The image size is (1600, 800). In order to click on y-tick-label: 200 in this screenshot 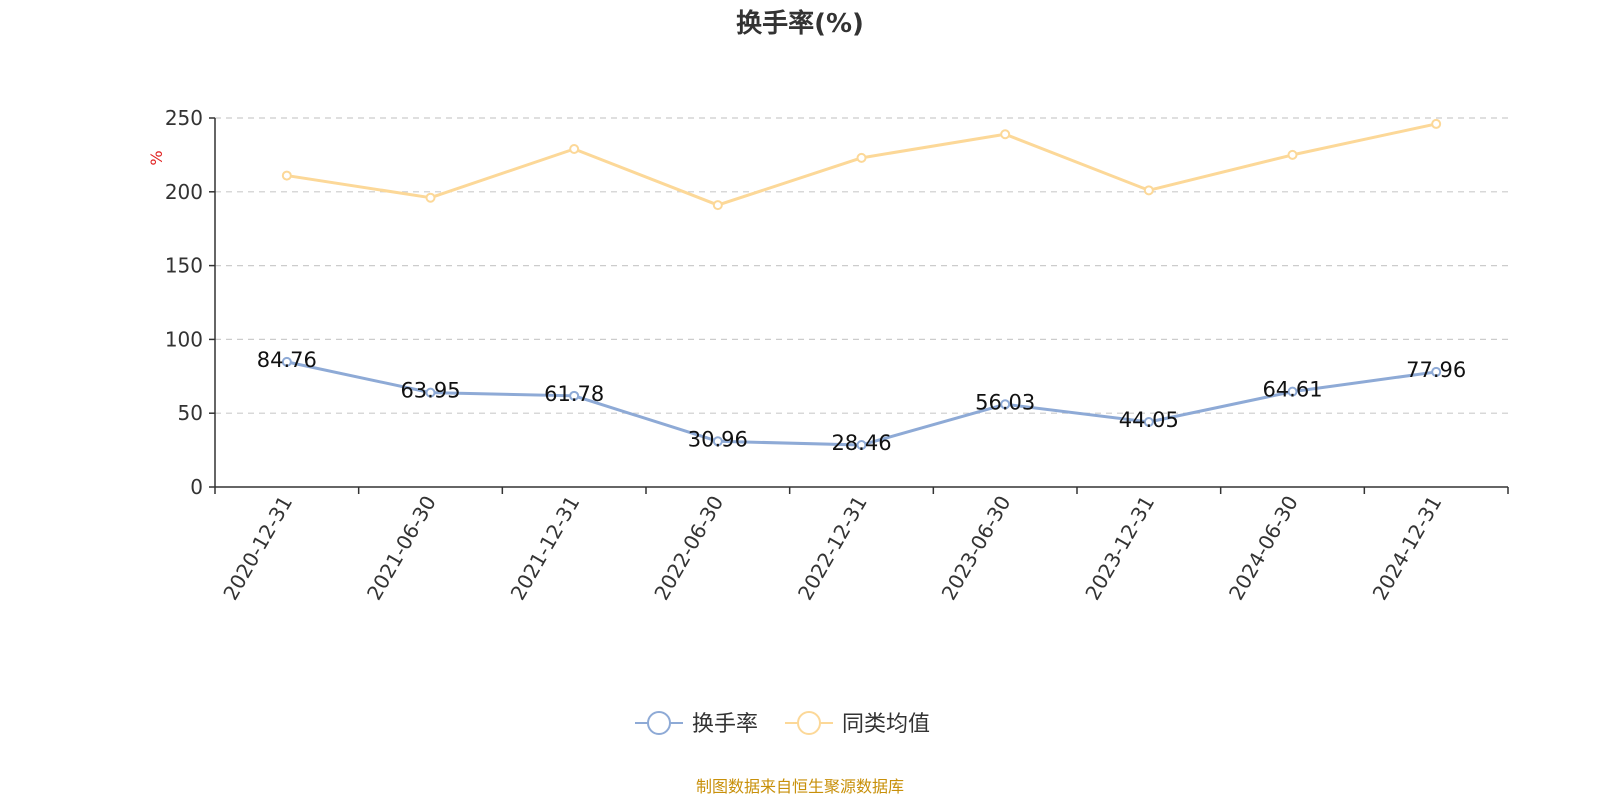, I will do `click(184, 192)`.